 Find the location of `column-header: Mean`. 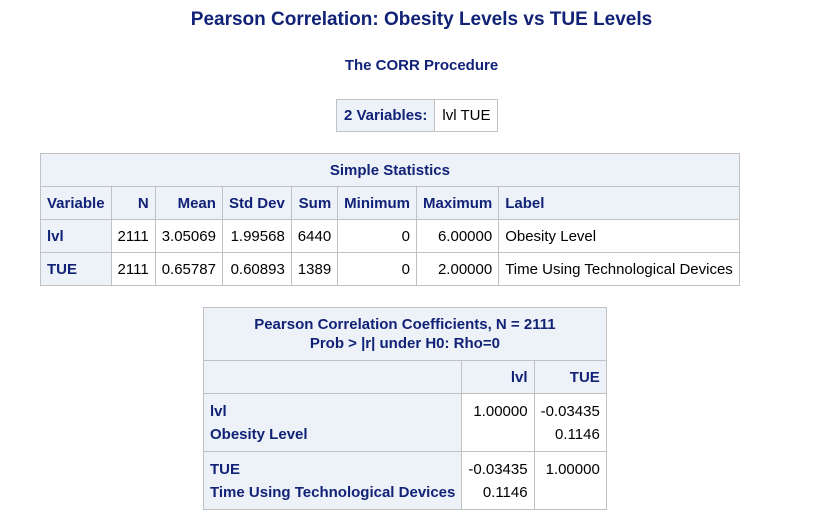

column-header: Mean is located at coordinates (188, 203).